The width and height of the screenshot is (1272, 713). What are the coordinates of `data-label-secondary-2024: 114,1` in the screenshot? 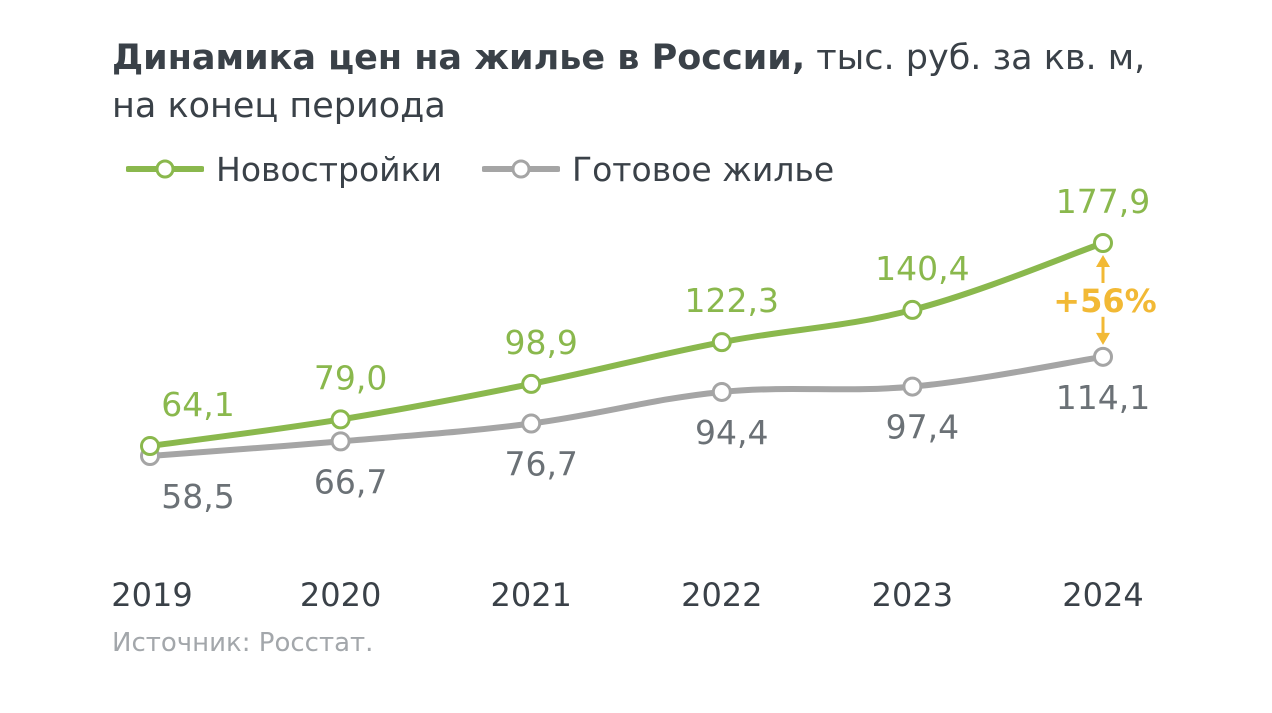 It's located at (1103, 397).